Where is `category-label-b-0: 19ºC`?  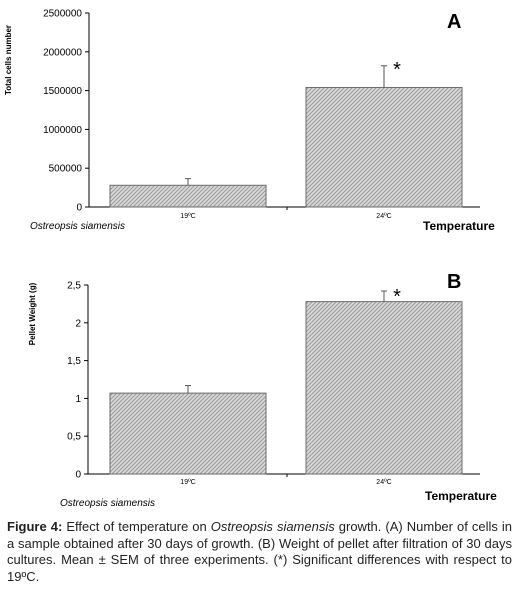 category-label-b-0: 19ºC is located at coordinates (187, 482).